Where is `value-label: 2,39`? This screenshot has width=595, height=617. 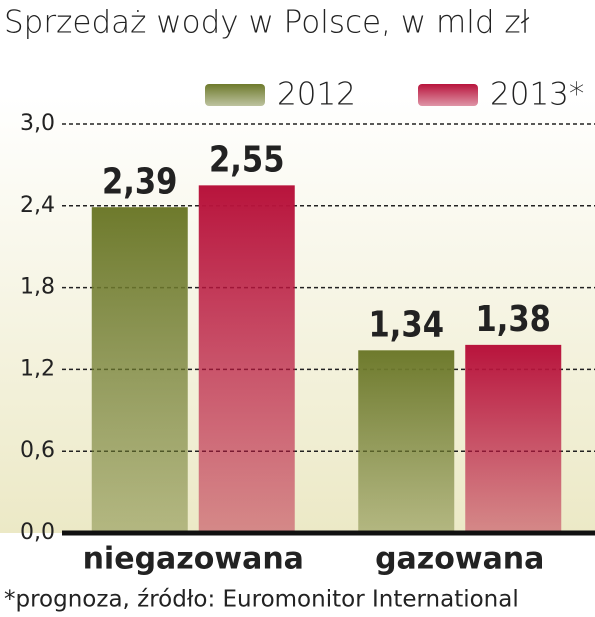 value-label: 2,39 is located at coordinates (139, 181).